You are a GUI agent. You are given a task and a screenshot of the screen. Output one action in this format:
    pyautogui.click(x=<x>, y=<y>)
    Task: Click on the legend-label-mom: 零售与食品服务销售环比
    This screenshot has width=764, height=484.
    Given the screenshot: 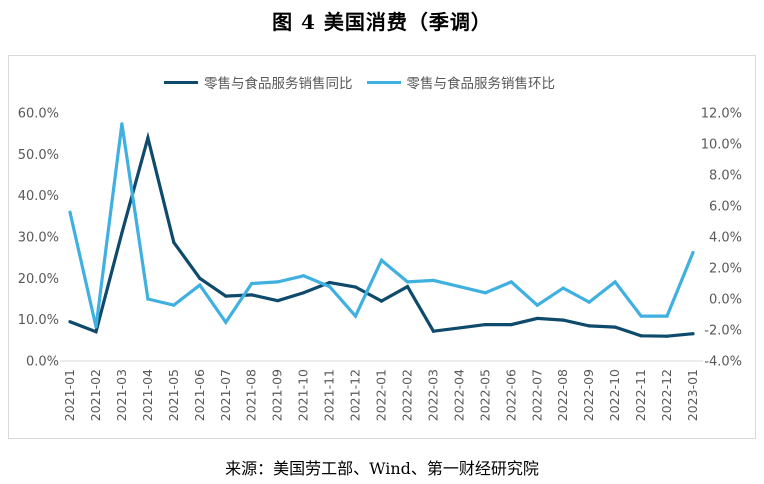 What is the action you would take?
    pyautogui.click(x=481, y=84)
    